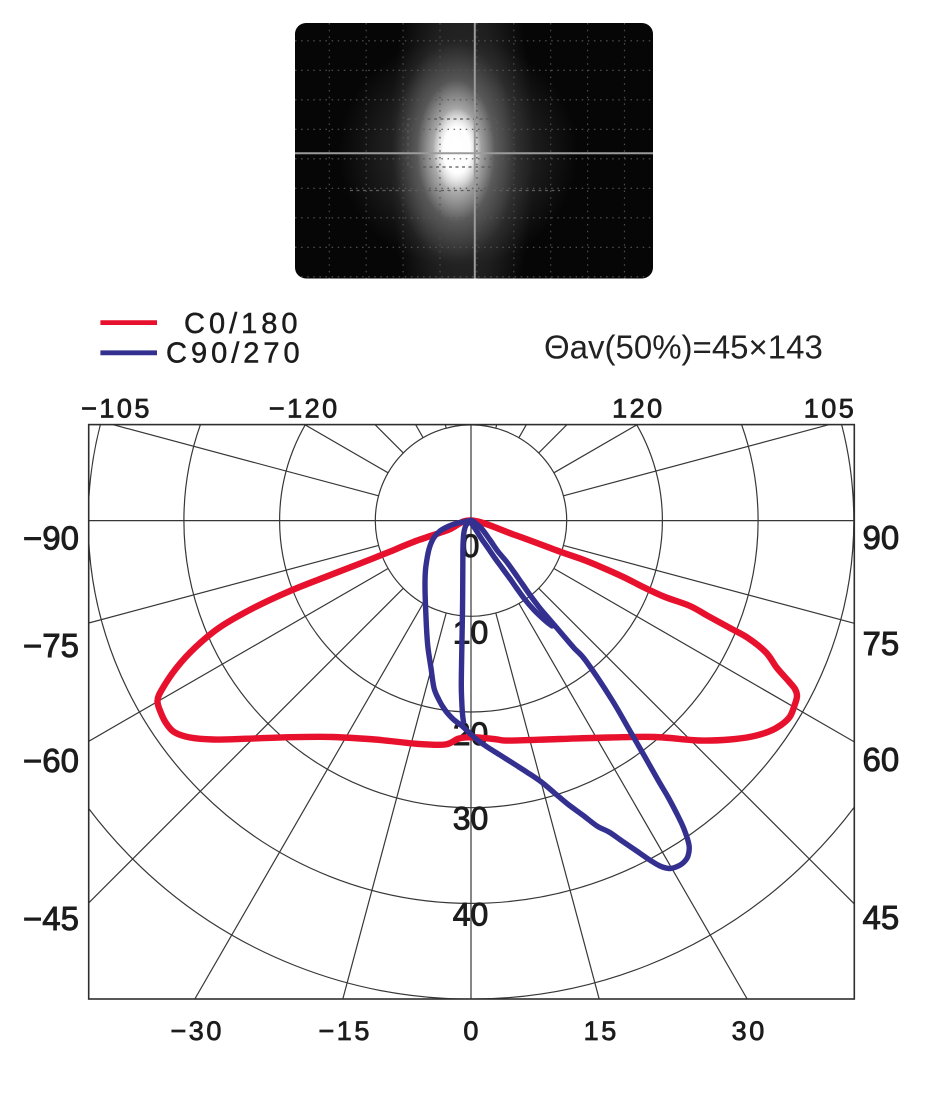 The image size is (950, 1114). Describe the element at coordinates (235, 353) in the screenshot. I see `svg-text: C90/270` at that location.